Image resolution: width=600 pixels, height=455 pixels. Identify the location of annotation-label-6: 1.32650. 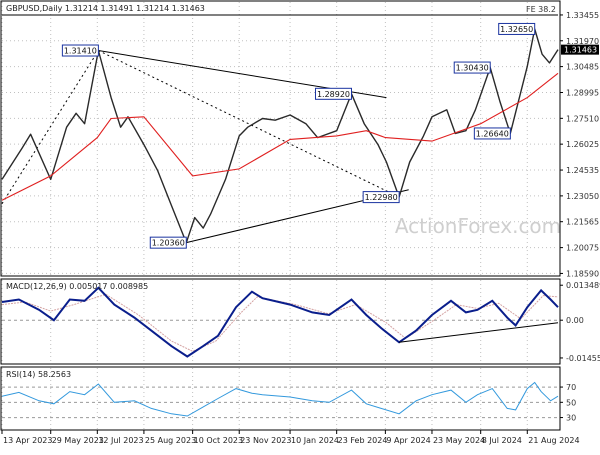
(516, 29).